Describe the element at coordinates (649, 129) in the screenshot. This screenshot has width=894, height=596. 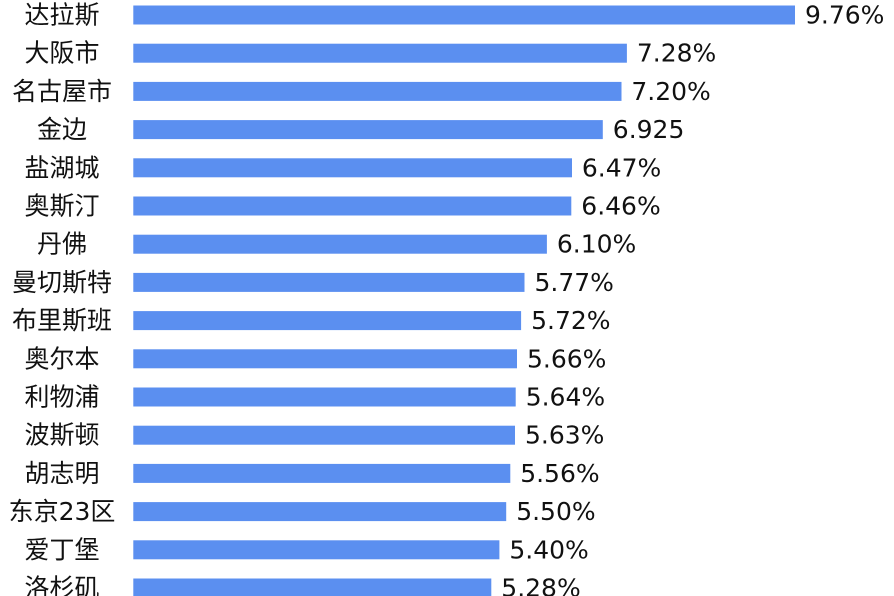
I see `value-label: 6.925` at that location.